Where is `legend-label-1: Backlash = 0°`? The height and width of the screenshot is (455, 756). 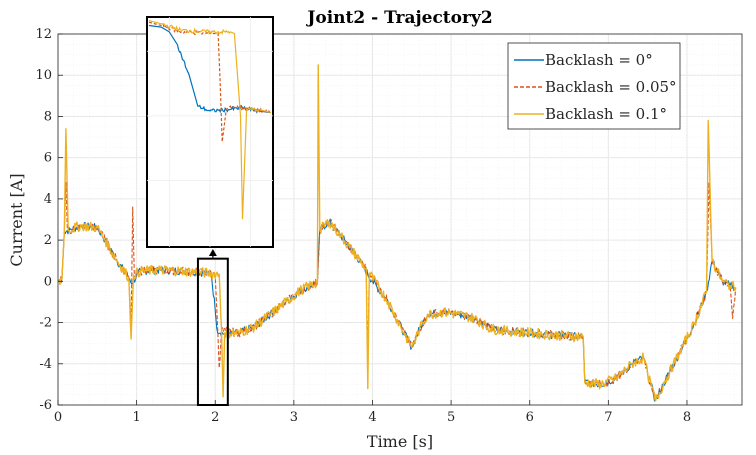 legend-label-1: Backlash = 0° is located at coordinates (599, 60).